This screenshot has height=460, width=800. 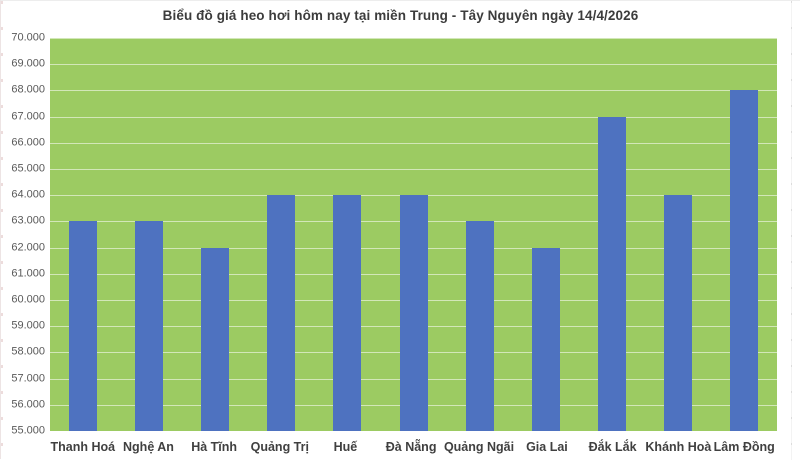 I want to click on x-tick-label-7: Gia Lai, so click(x=547, y=447).